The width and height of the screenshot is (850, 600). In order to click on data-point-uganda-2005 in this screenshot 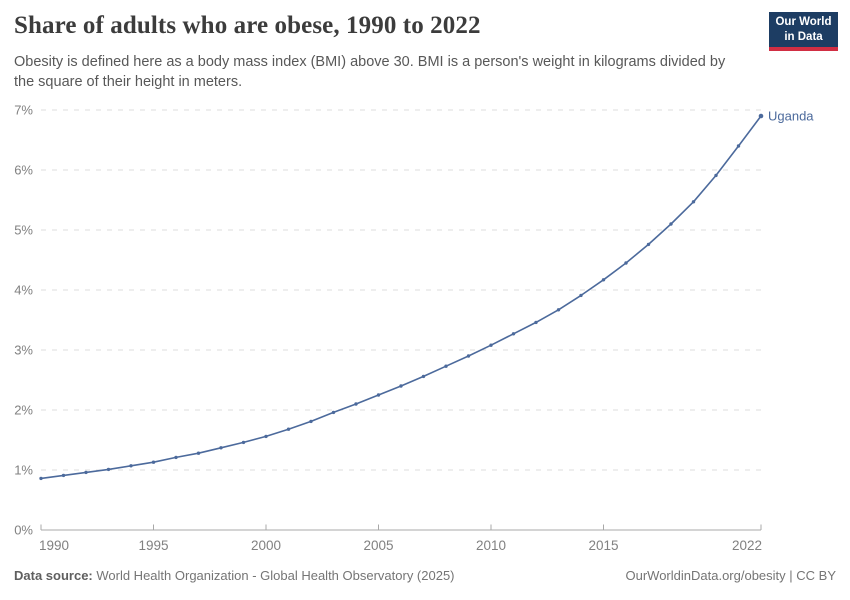, I will do `click(378, 395)`.